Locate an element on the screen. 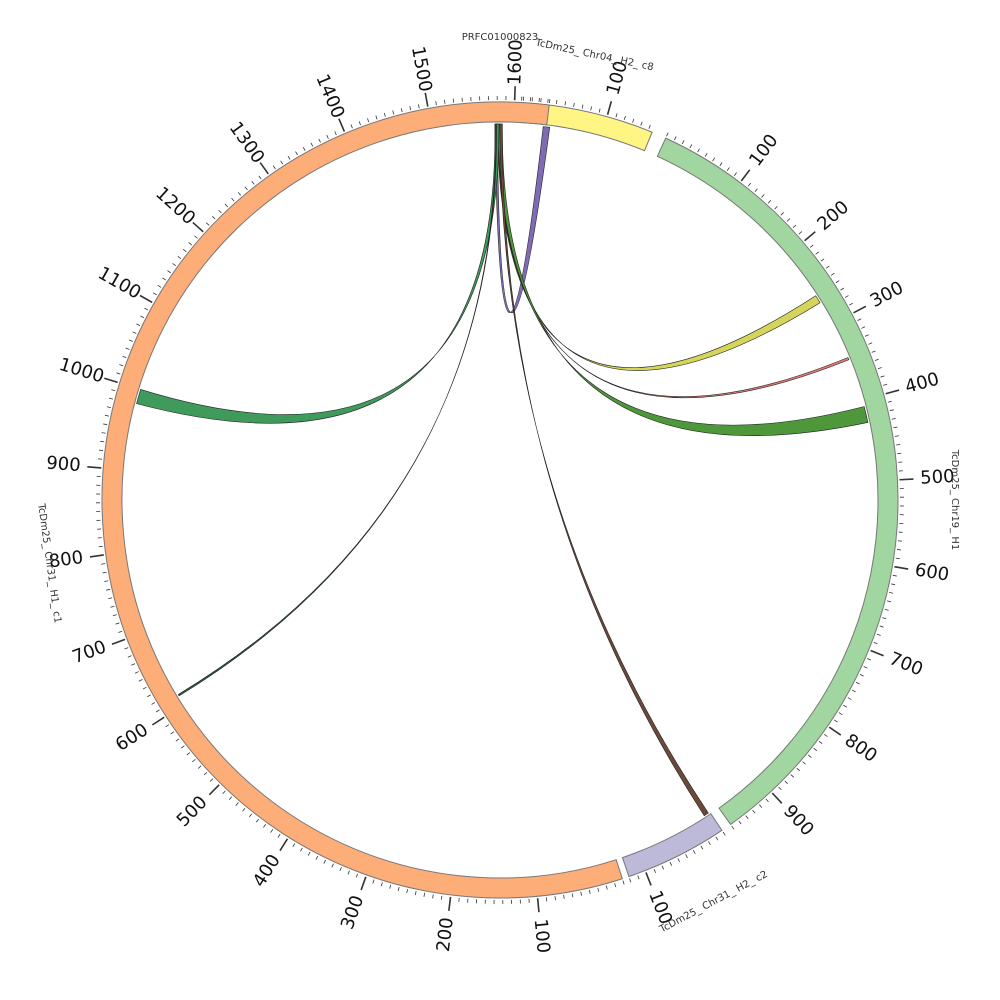 This screenshot has width=1000, height=1000. tick-label: 1400 is located at coordinates (329, 96).